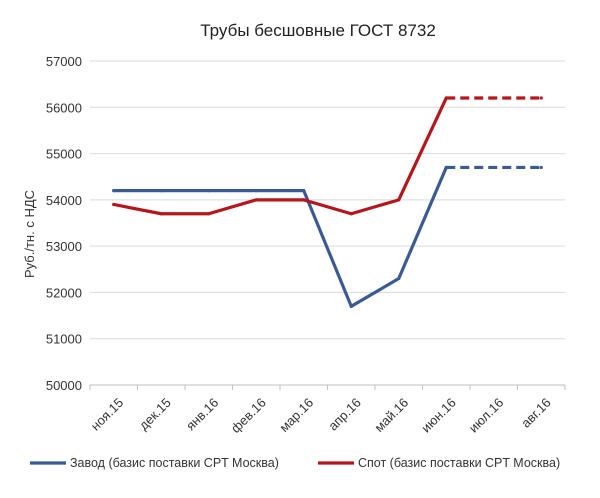 The width and height of the screenshot is (600, 498). I want to click on x-tick-label: июн.16, so click(438, 415).